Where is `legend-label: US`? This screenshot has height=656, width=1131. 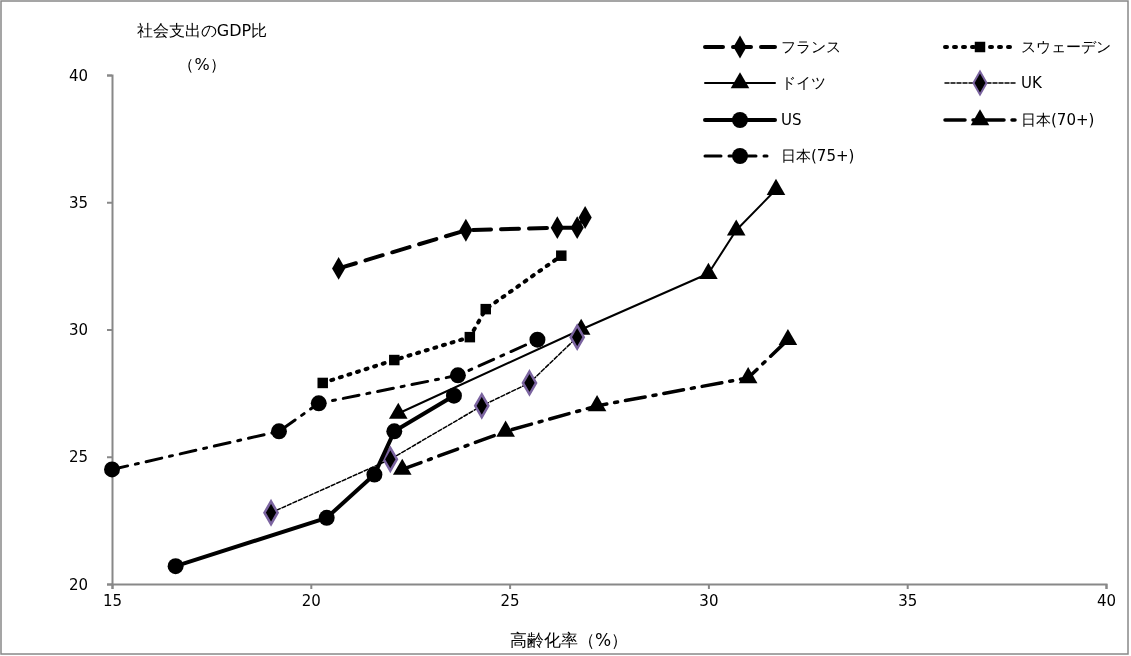 legend-label: US is located at coordinates (791, 120).